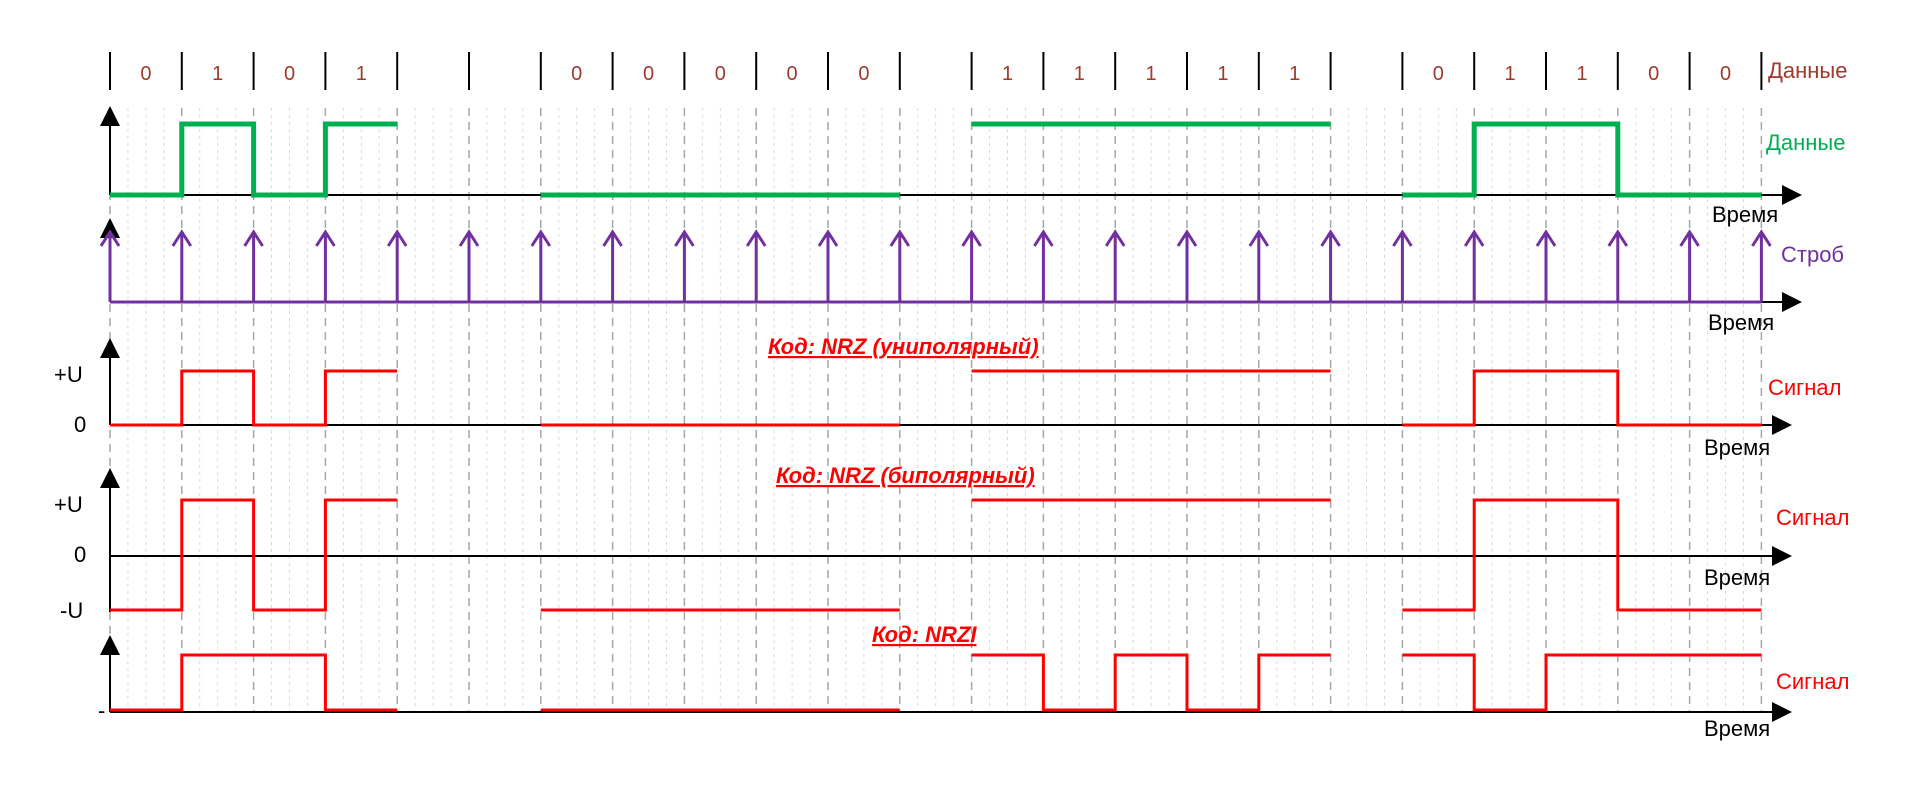  What do you see at coordinates (936, 398) in the screenshot?
I see `nrz-unipolar-signal` at bounding box center [936, 398].